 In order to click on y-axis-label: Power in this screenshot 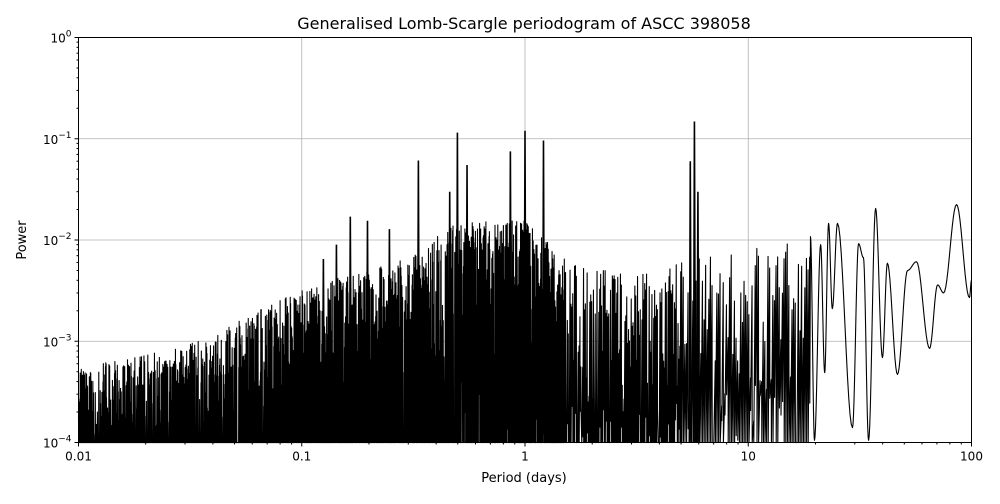, I will do `click(22, 240)`.